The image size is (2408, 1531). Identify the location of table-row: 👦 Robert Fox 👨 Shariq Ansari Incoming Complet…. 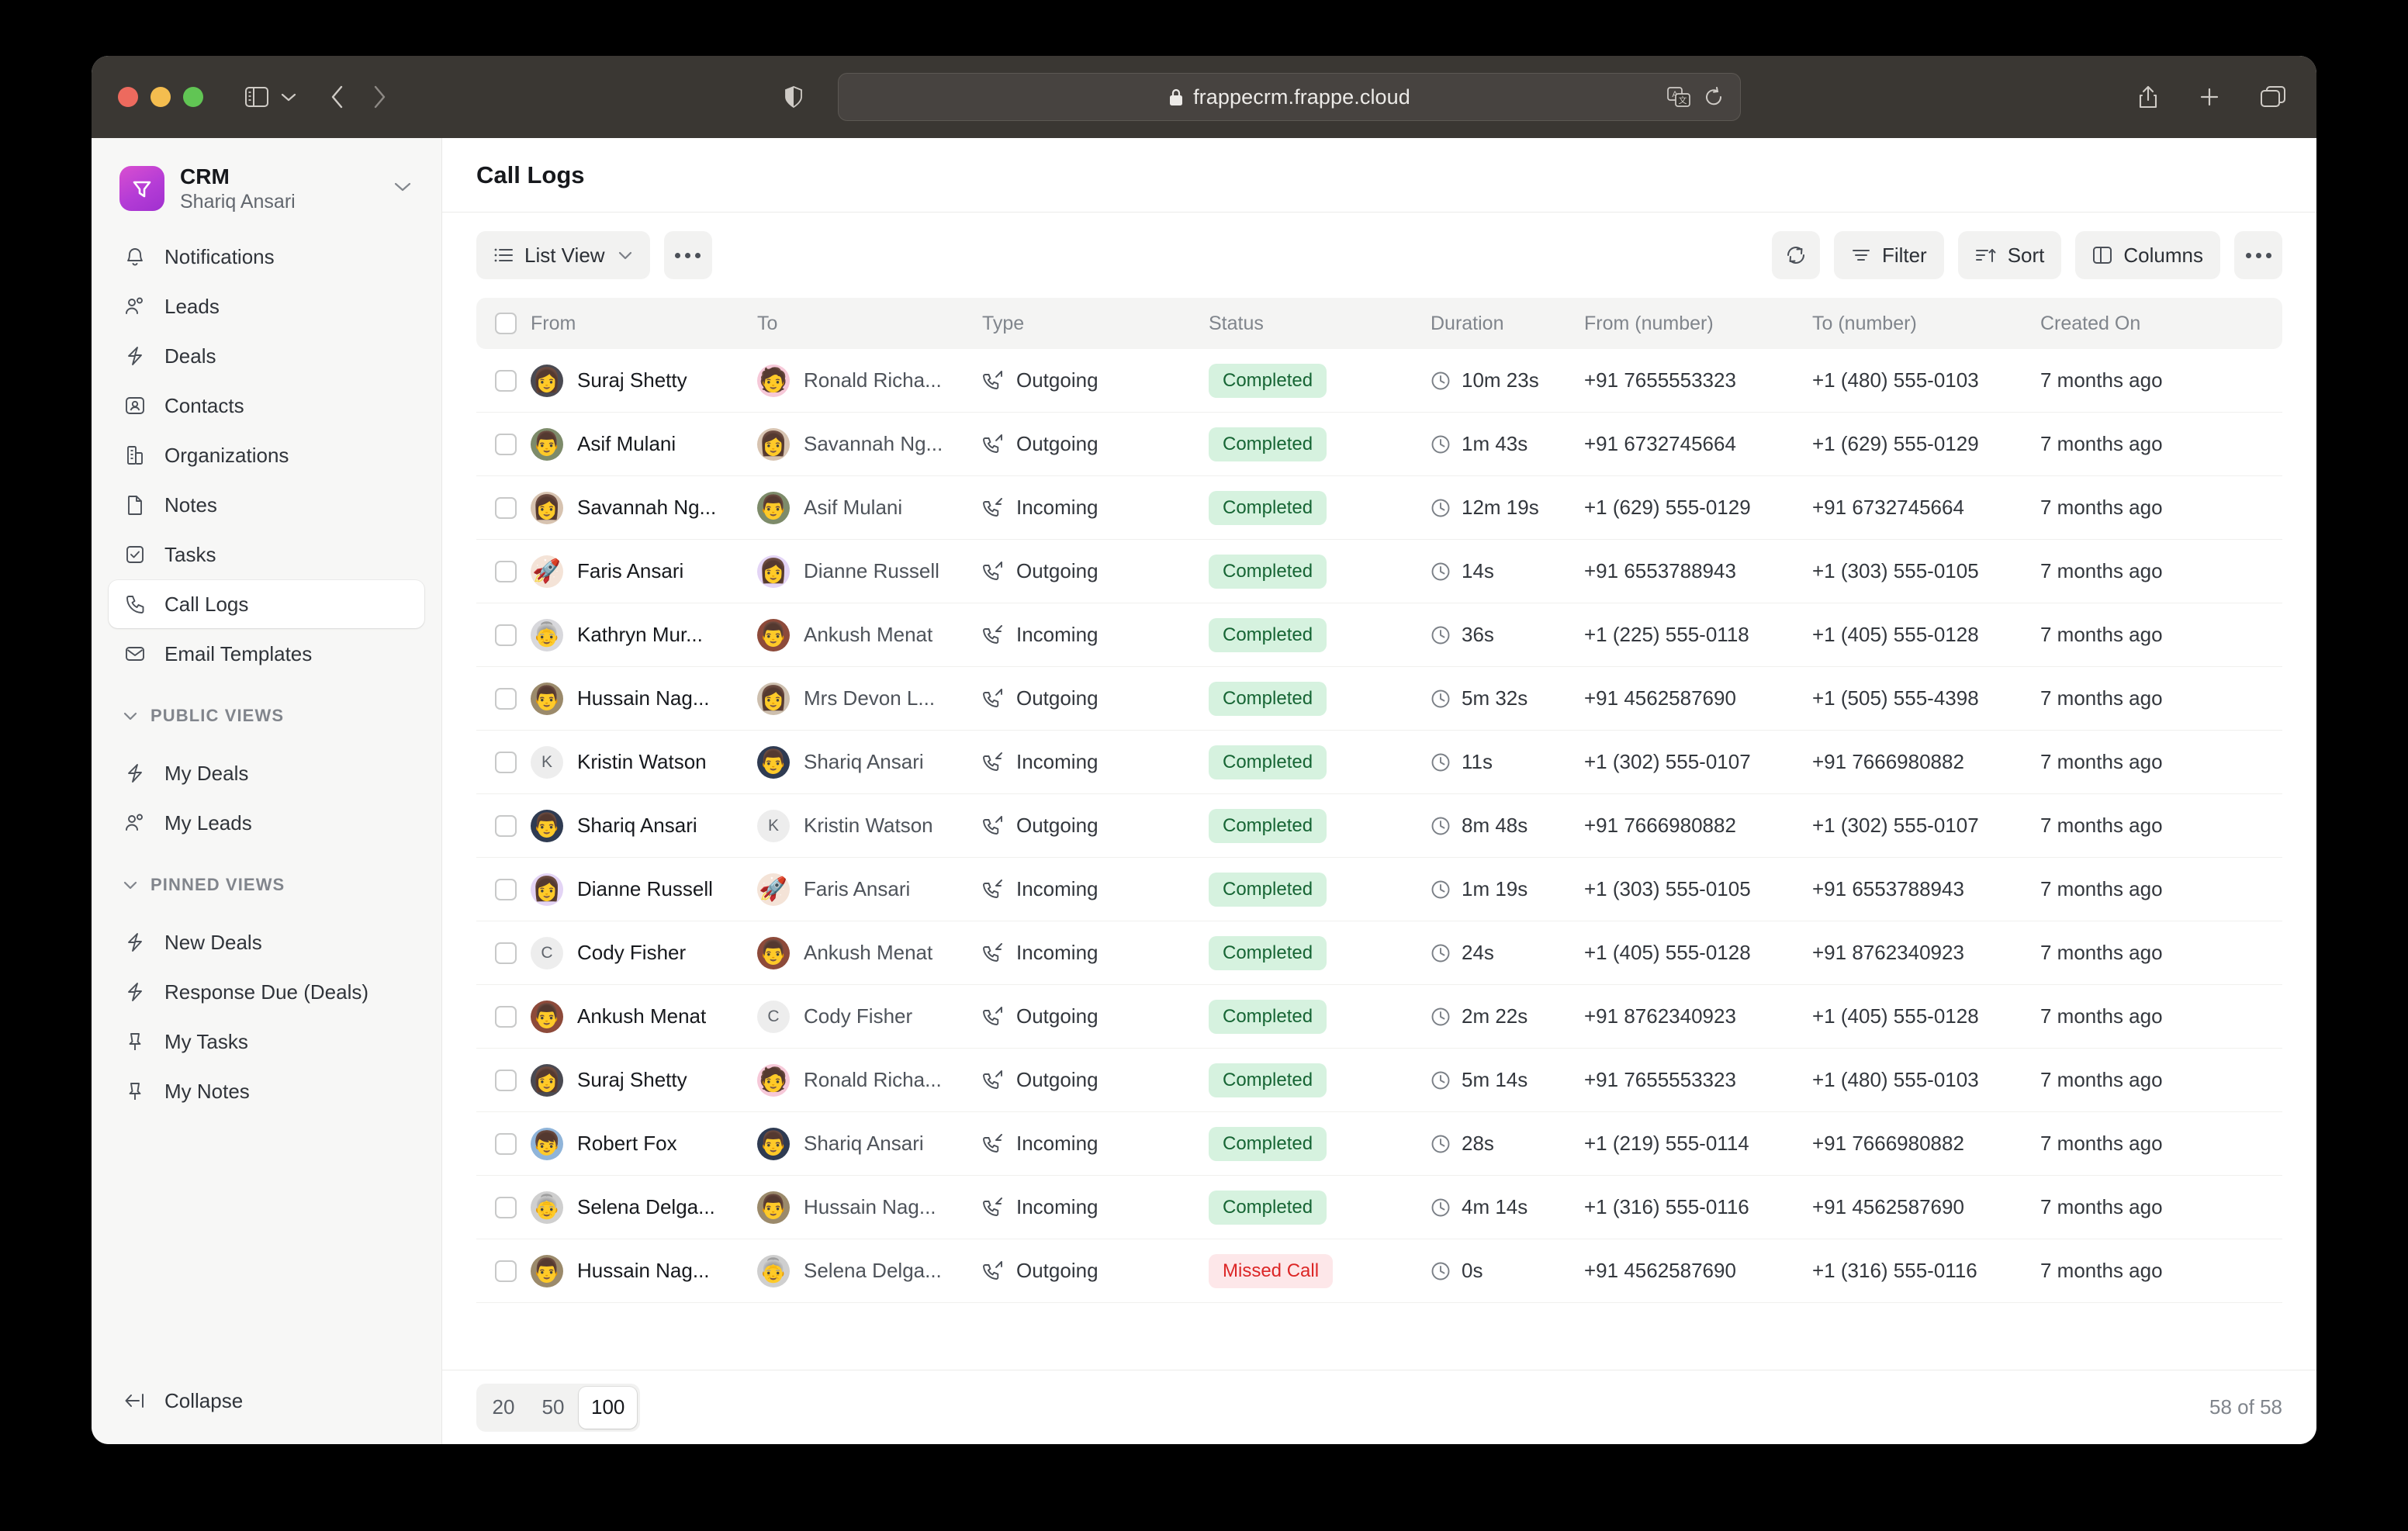
(1379, 1144).